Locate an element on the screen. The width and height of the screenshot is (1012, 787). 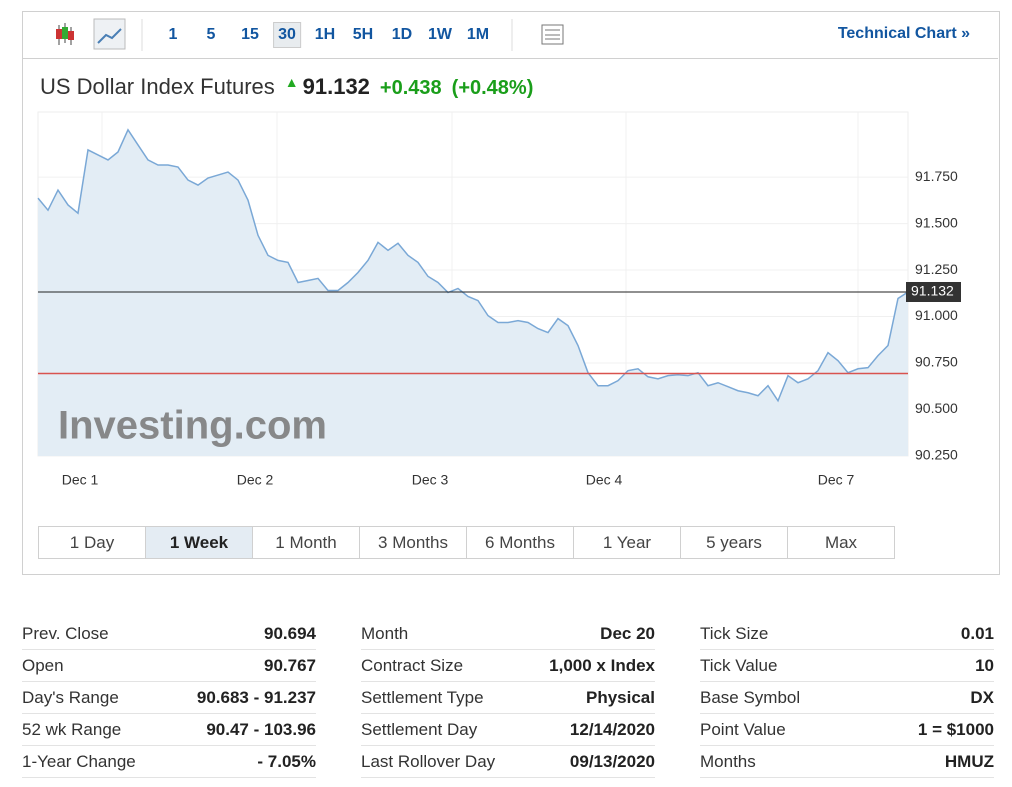
x-tick-label: Dec 7 is located at coordinates (836, 480).